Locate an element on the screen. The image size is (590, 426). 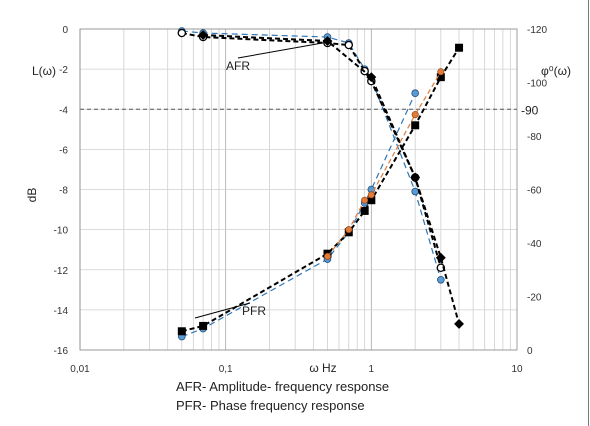
x-tick-label: 1 is located at coordinates (372, 369).